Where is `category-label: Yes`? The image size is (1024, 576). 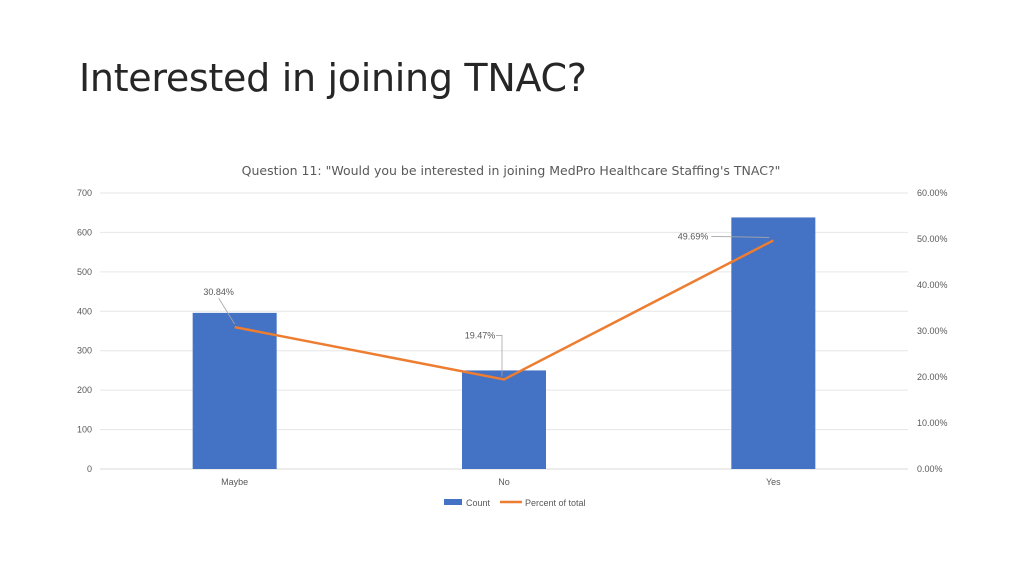
category-label: Yes is located at coordinates (773, 482).